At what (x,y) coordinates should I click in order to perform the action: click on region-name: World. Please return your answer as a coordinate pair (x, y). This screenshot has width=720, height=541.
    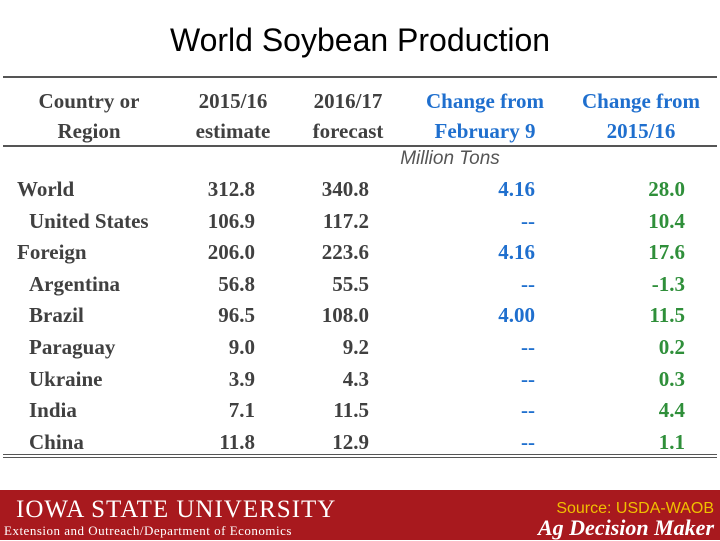
    Looking at the image, I should click on (46, 189).